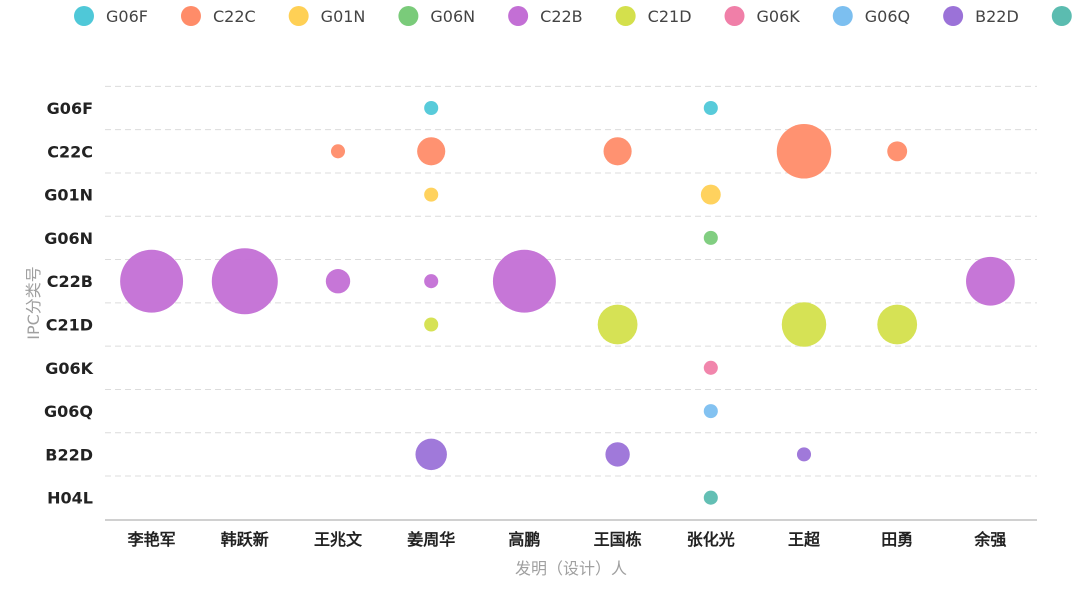 The image size is (1080, 607). Describe the element at coordinates (343, 16) in the screenshot. I see `legend-label: G01N` at that location.